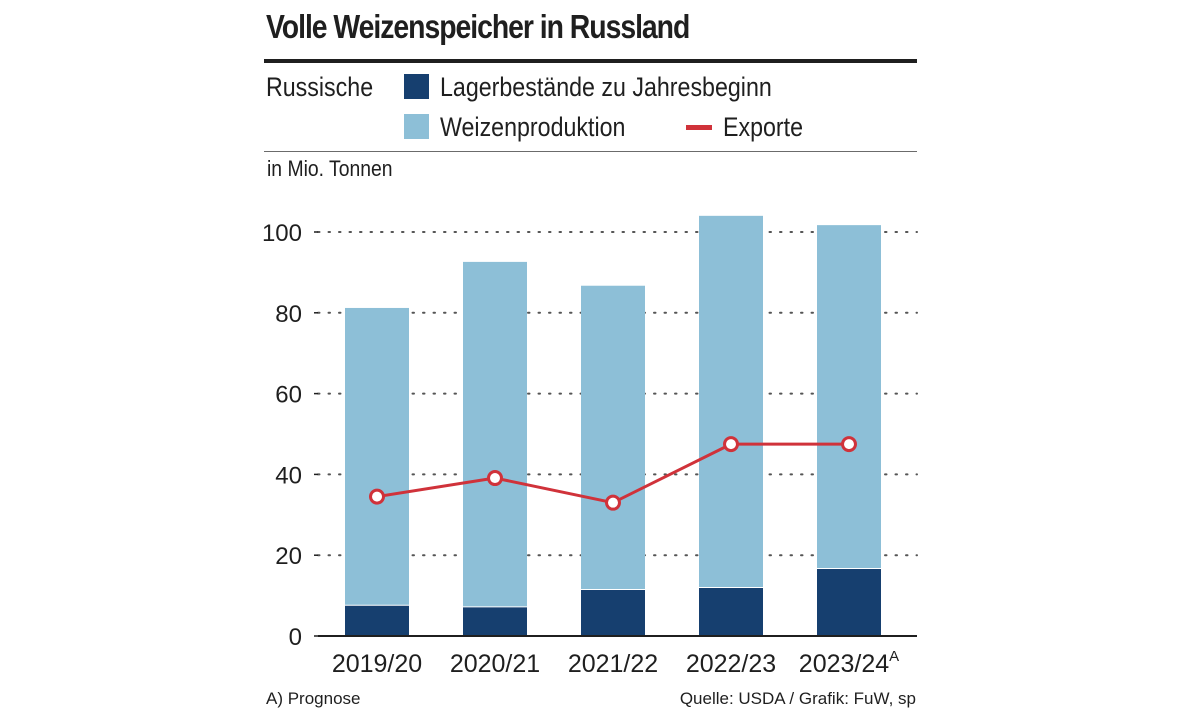  What do you see at coordinates (288, 395) in the screenshot?
I see `y-tick-label: 60` at bounding box center [288, 395].